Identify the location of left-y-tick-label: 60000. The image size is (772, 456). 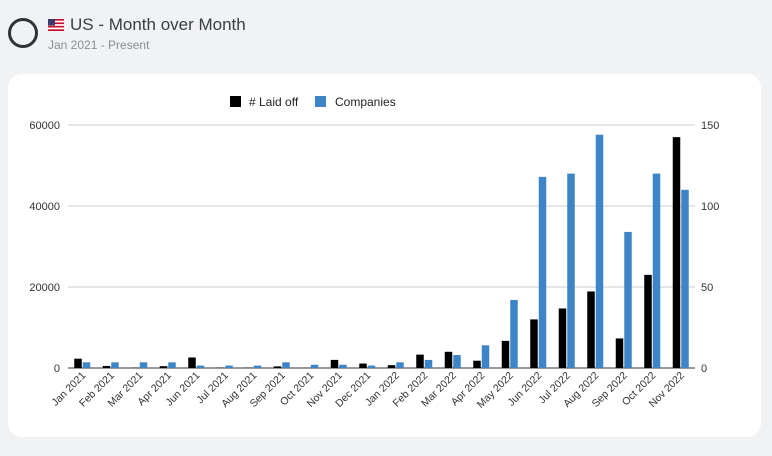
(44, 126).